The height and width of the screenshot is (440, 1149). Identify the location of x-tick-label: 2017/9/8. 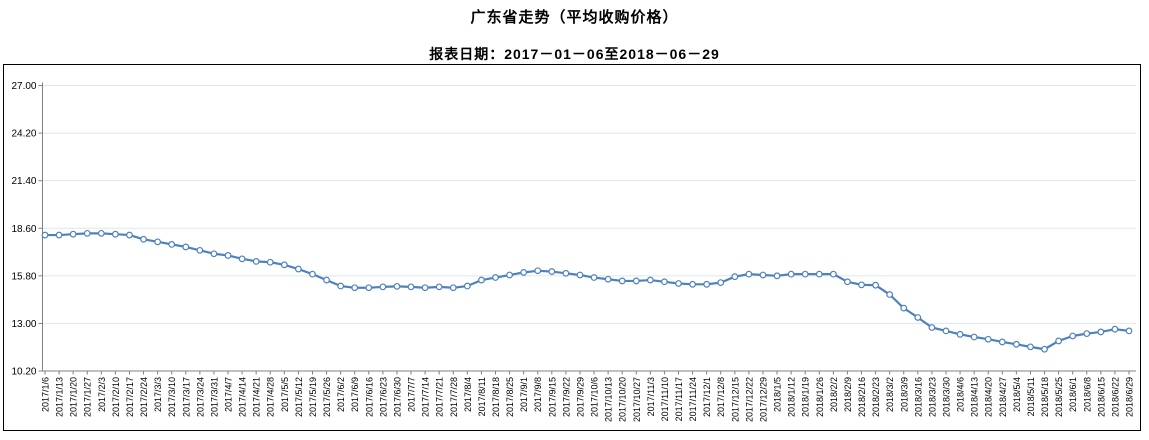
(538, 394).